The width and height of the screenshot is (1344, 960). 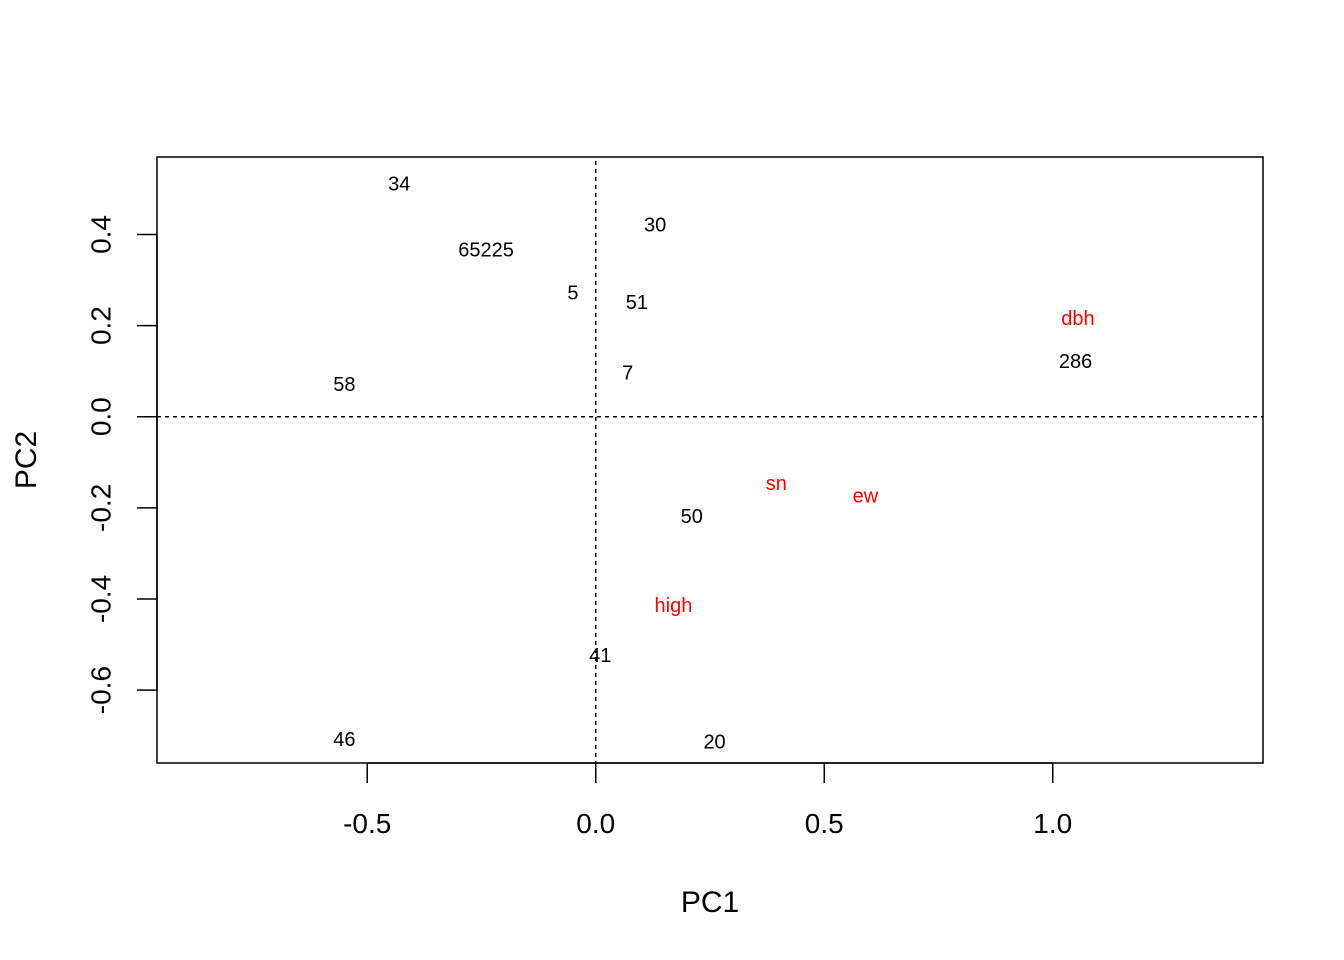 What do you see at coordinates (674, 606) in the screenshot?
I see `point-label: high` at bounding box center [674, 606].